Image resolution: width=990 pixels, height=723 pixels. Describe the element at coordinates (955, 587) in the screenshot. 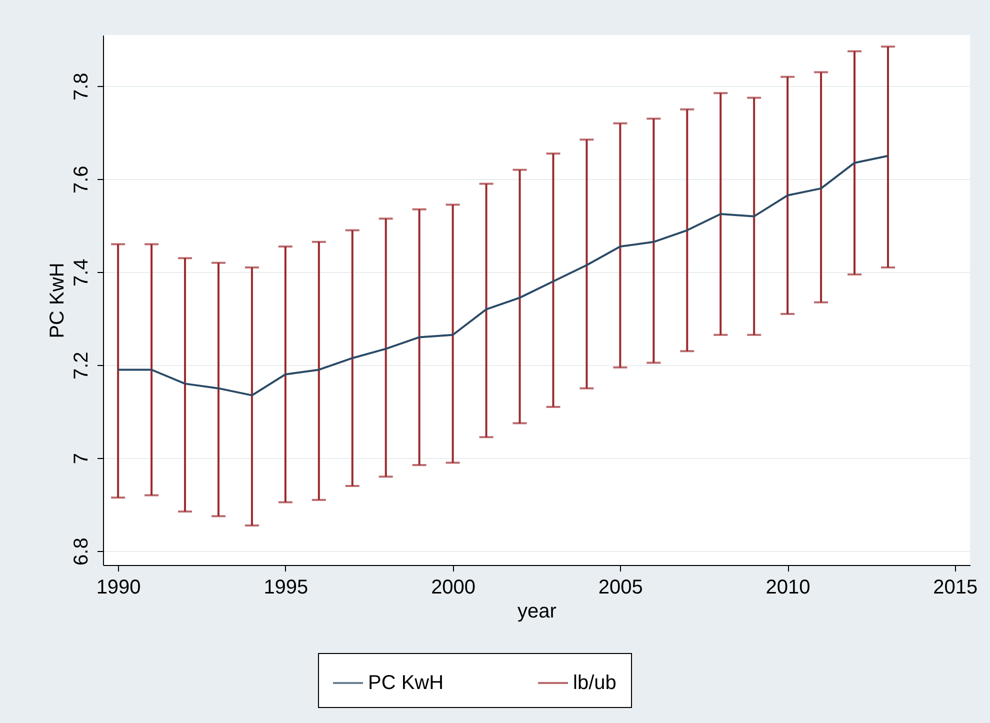

I see `x-tick-label: 2015` at that location.